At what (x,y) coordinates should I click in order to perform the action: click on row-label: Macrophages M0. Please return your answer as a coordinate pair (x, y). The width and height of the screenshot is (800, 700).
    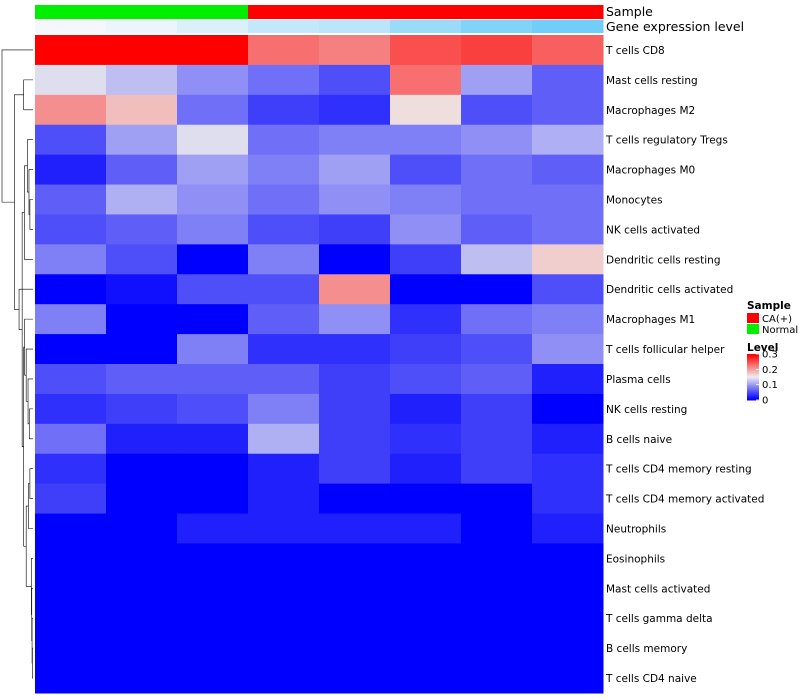
    Looking at the image, I should click on (650, 171).